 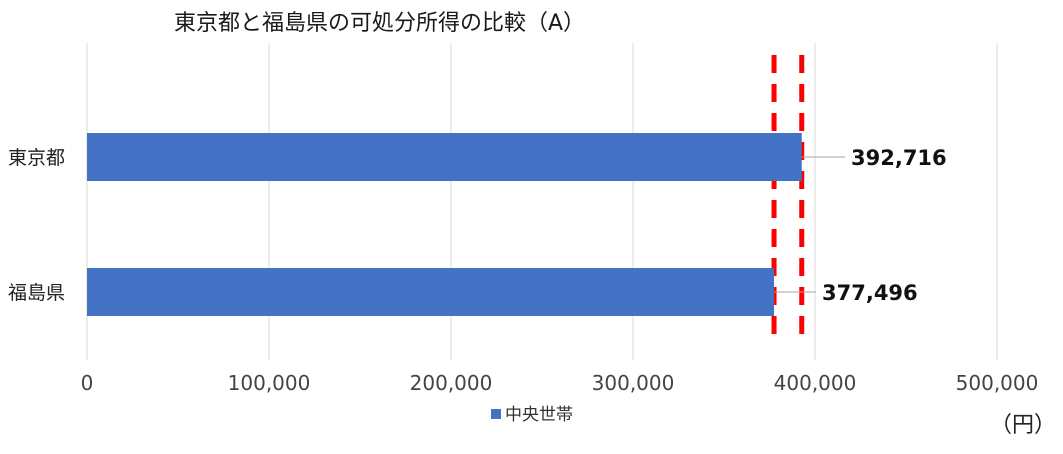 I want to click on x-tick-label: 400,000, so click(x=815, y=383).